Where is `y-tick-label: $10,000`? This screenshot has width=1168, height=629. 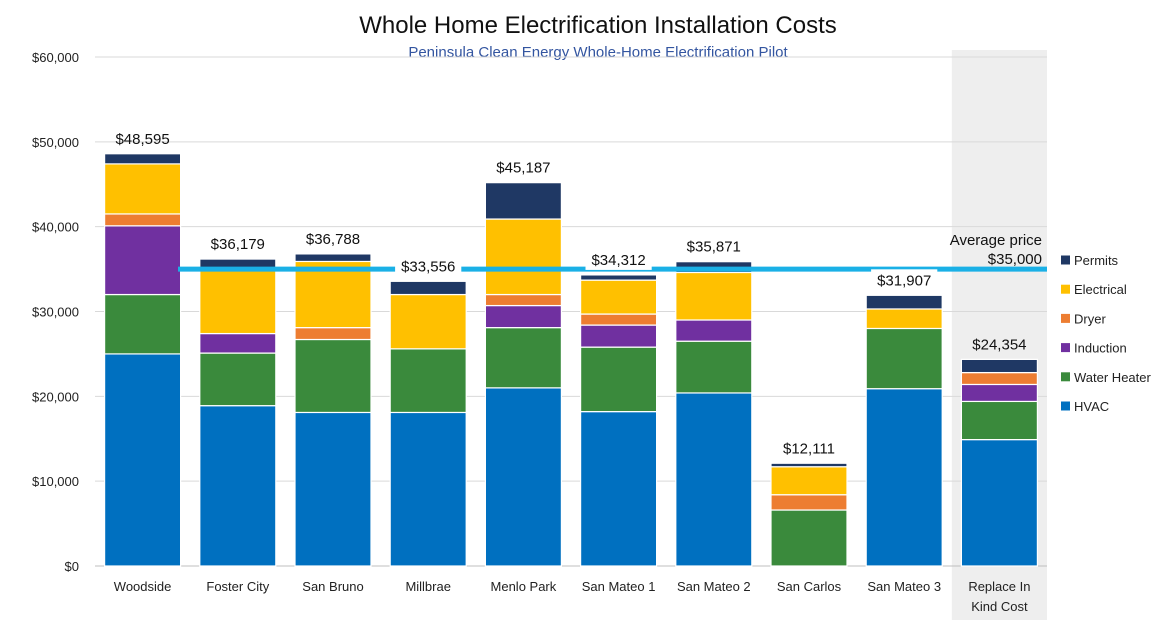 y-tick-label: $10,000 is located at coordinates (55, 481).